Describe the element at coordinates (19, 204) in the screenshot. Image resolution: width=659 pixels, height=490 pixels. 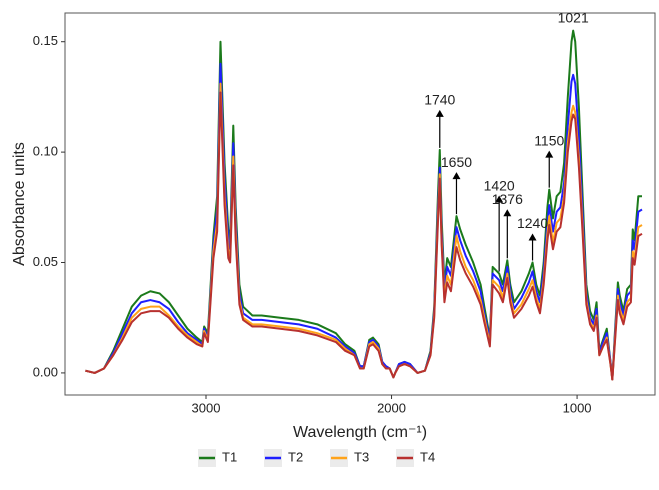
I see `y-axis-title: Absorbance units` at that location.